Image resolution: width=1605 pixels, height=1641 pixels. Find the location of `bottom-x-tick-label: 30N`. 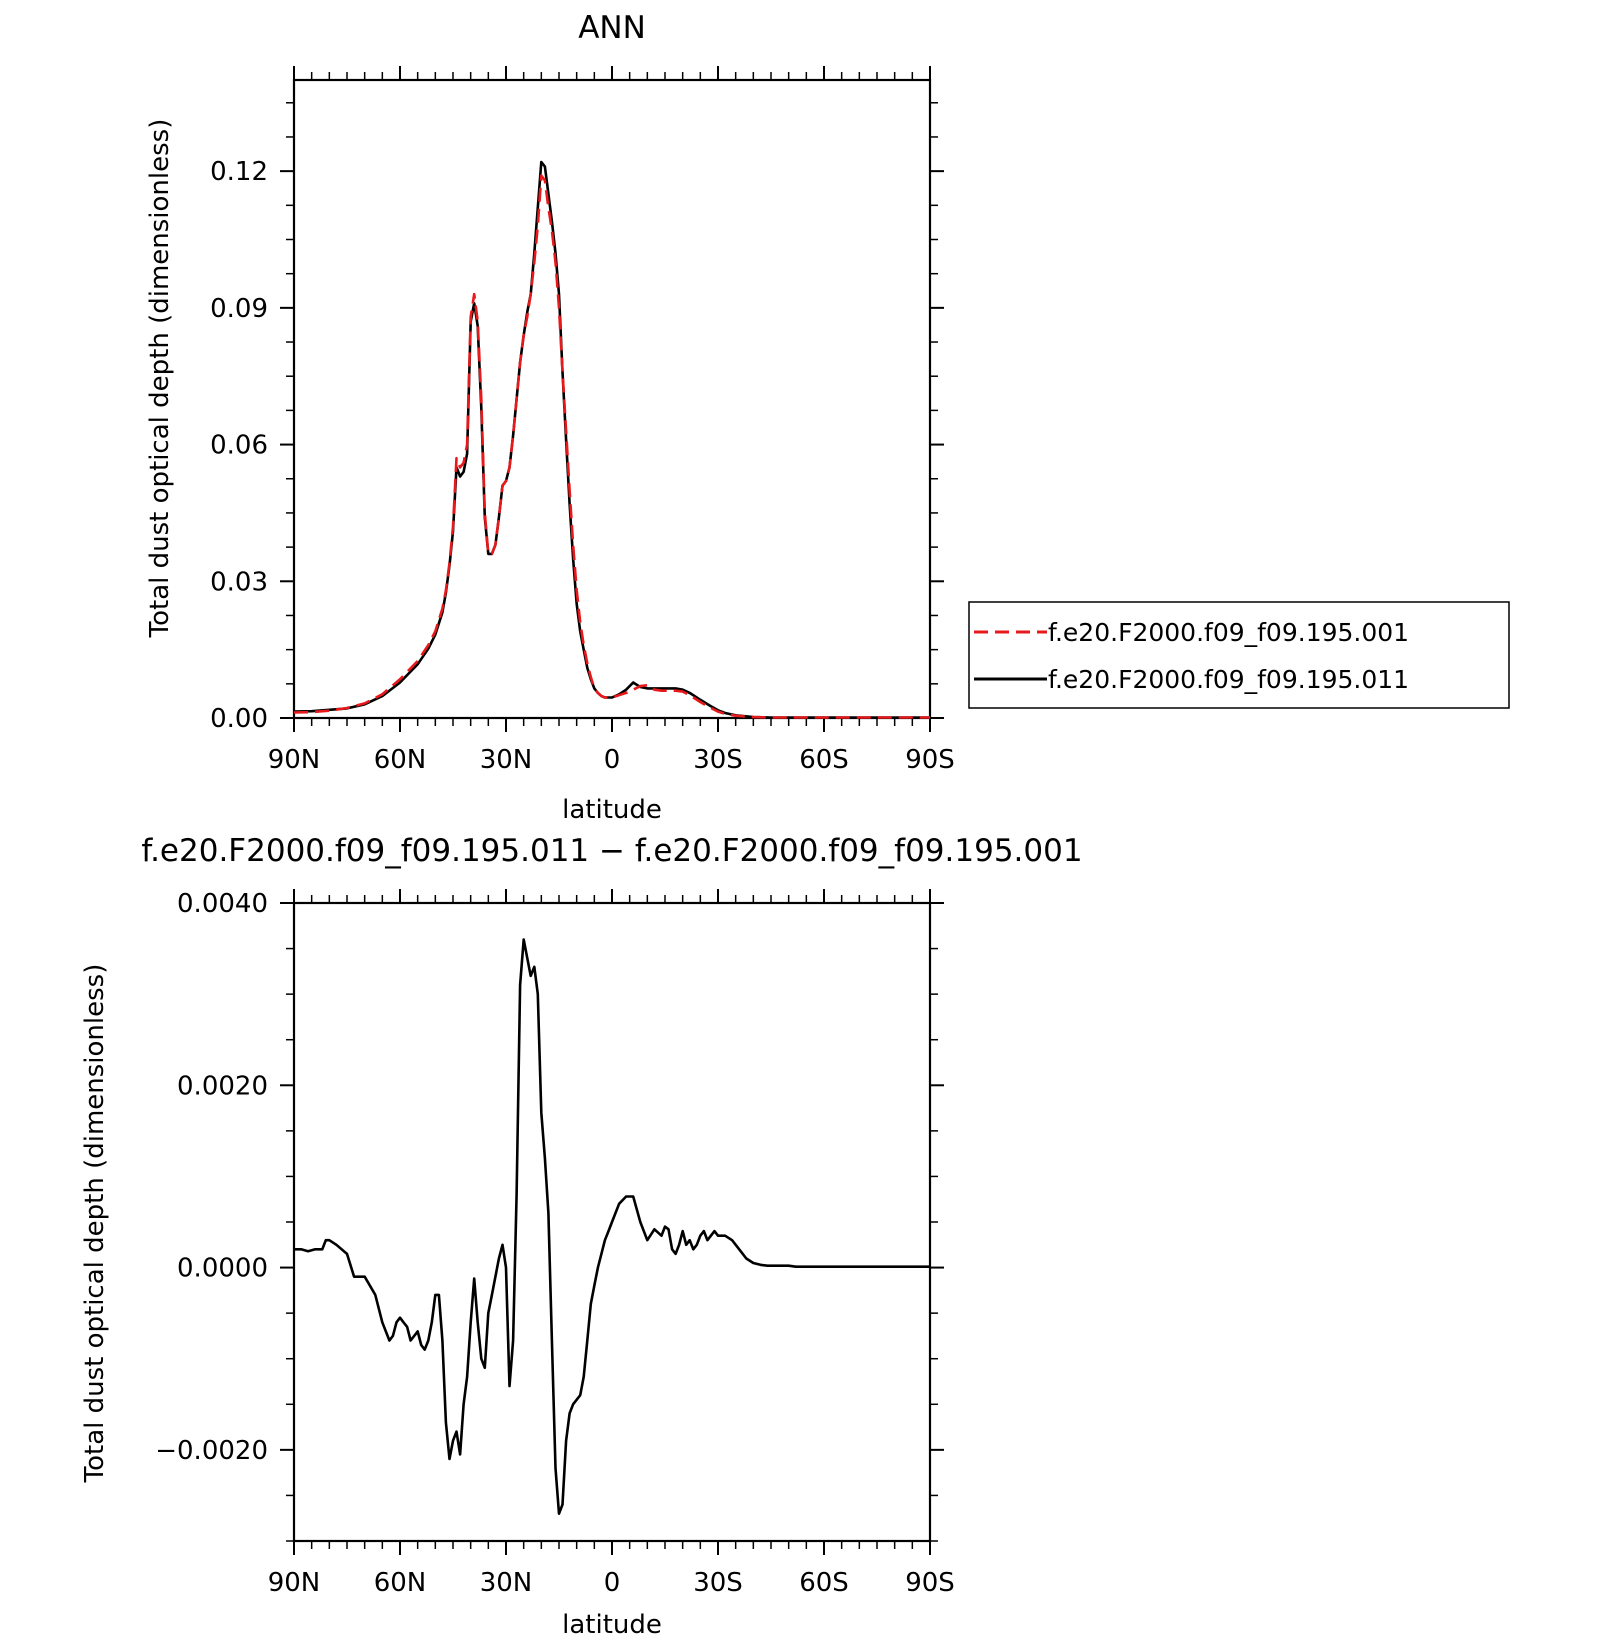

bottom-x-tick-label: 30N is located at coordinates (506, 1583).